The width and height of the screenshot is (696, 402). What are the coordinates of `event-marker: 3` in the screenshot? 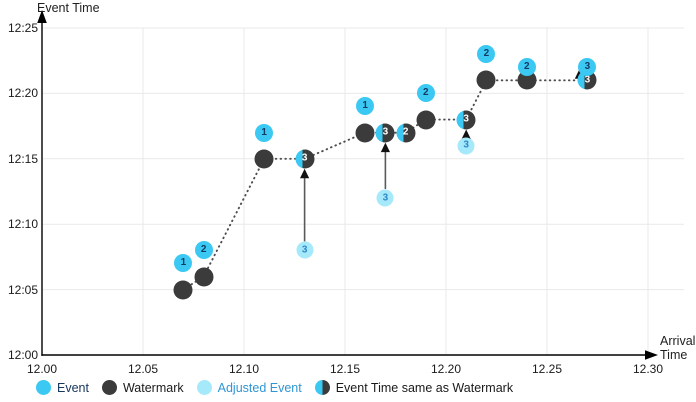 It's located at (587, 67).